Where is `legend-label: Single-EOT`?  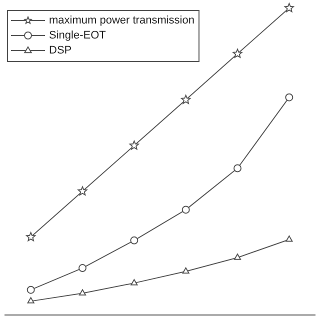 legend-label: Single-EOT is located at coordinates (77, 36).